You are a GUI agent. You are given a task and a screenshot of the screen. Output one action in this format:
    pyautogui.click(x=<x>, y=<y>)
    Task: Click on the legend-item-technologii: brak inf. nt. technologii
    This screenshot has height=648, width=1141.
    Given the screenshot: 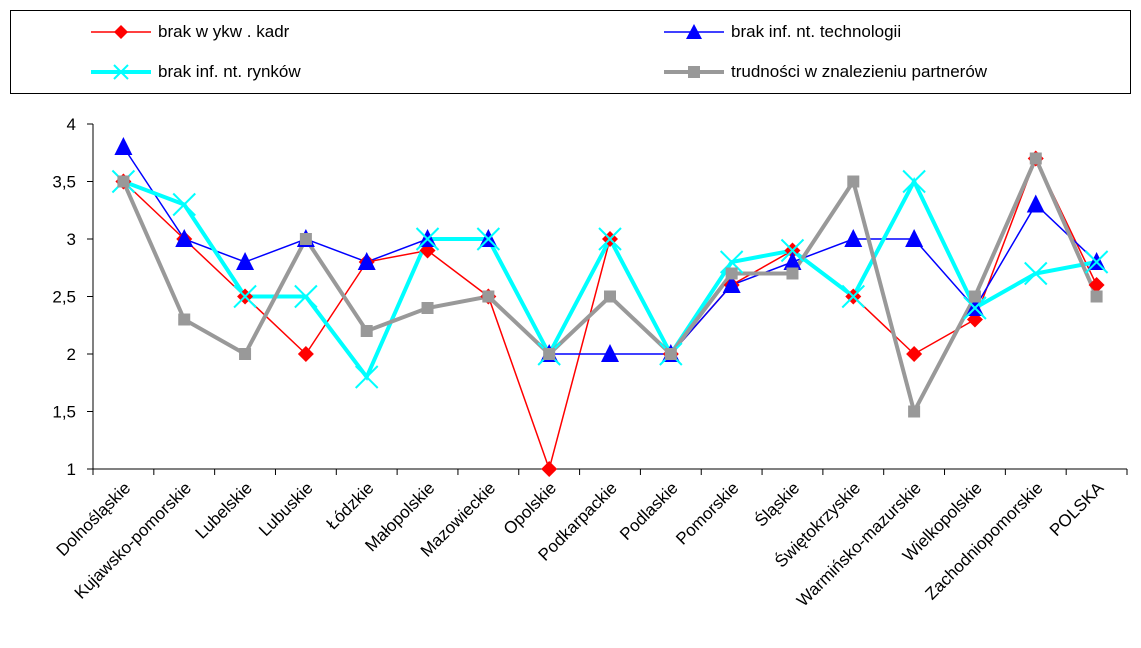 What is the action you would take?
    pyautogui.click(x=780, y=32)
    